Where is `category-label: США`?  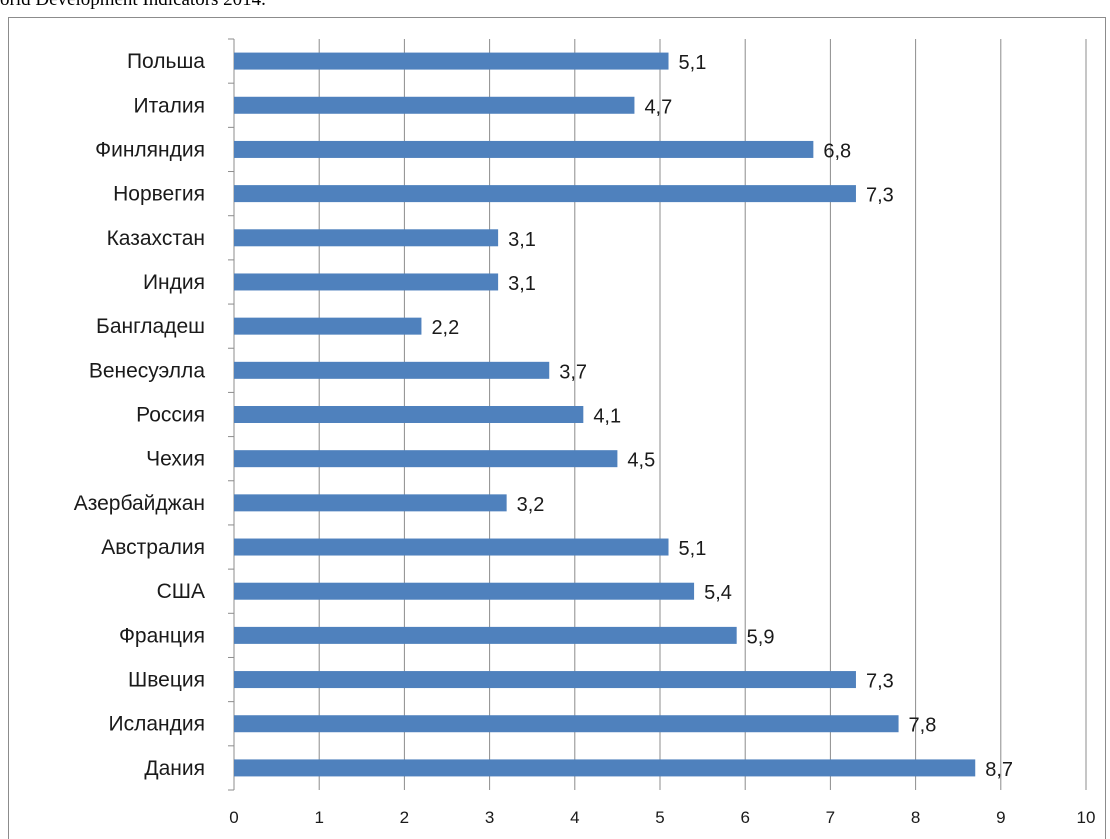
category-label: США is located at coordinates (181, 591).